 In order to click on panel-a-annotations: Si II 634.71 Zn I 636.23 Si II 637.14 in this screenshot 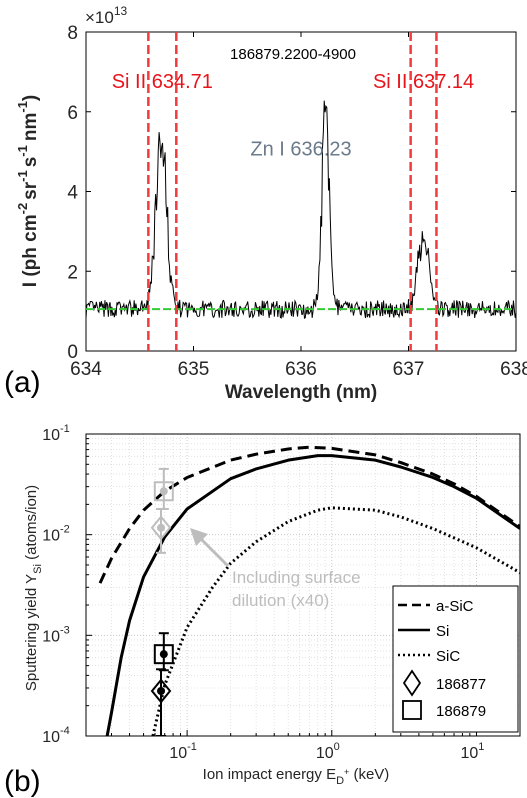, I will do `click(293, 116)`.